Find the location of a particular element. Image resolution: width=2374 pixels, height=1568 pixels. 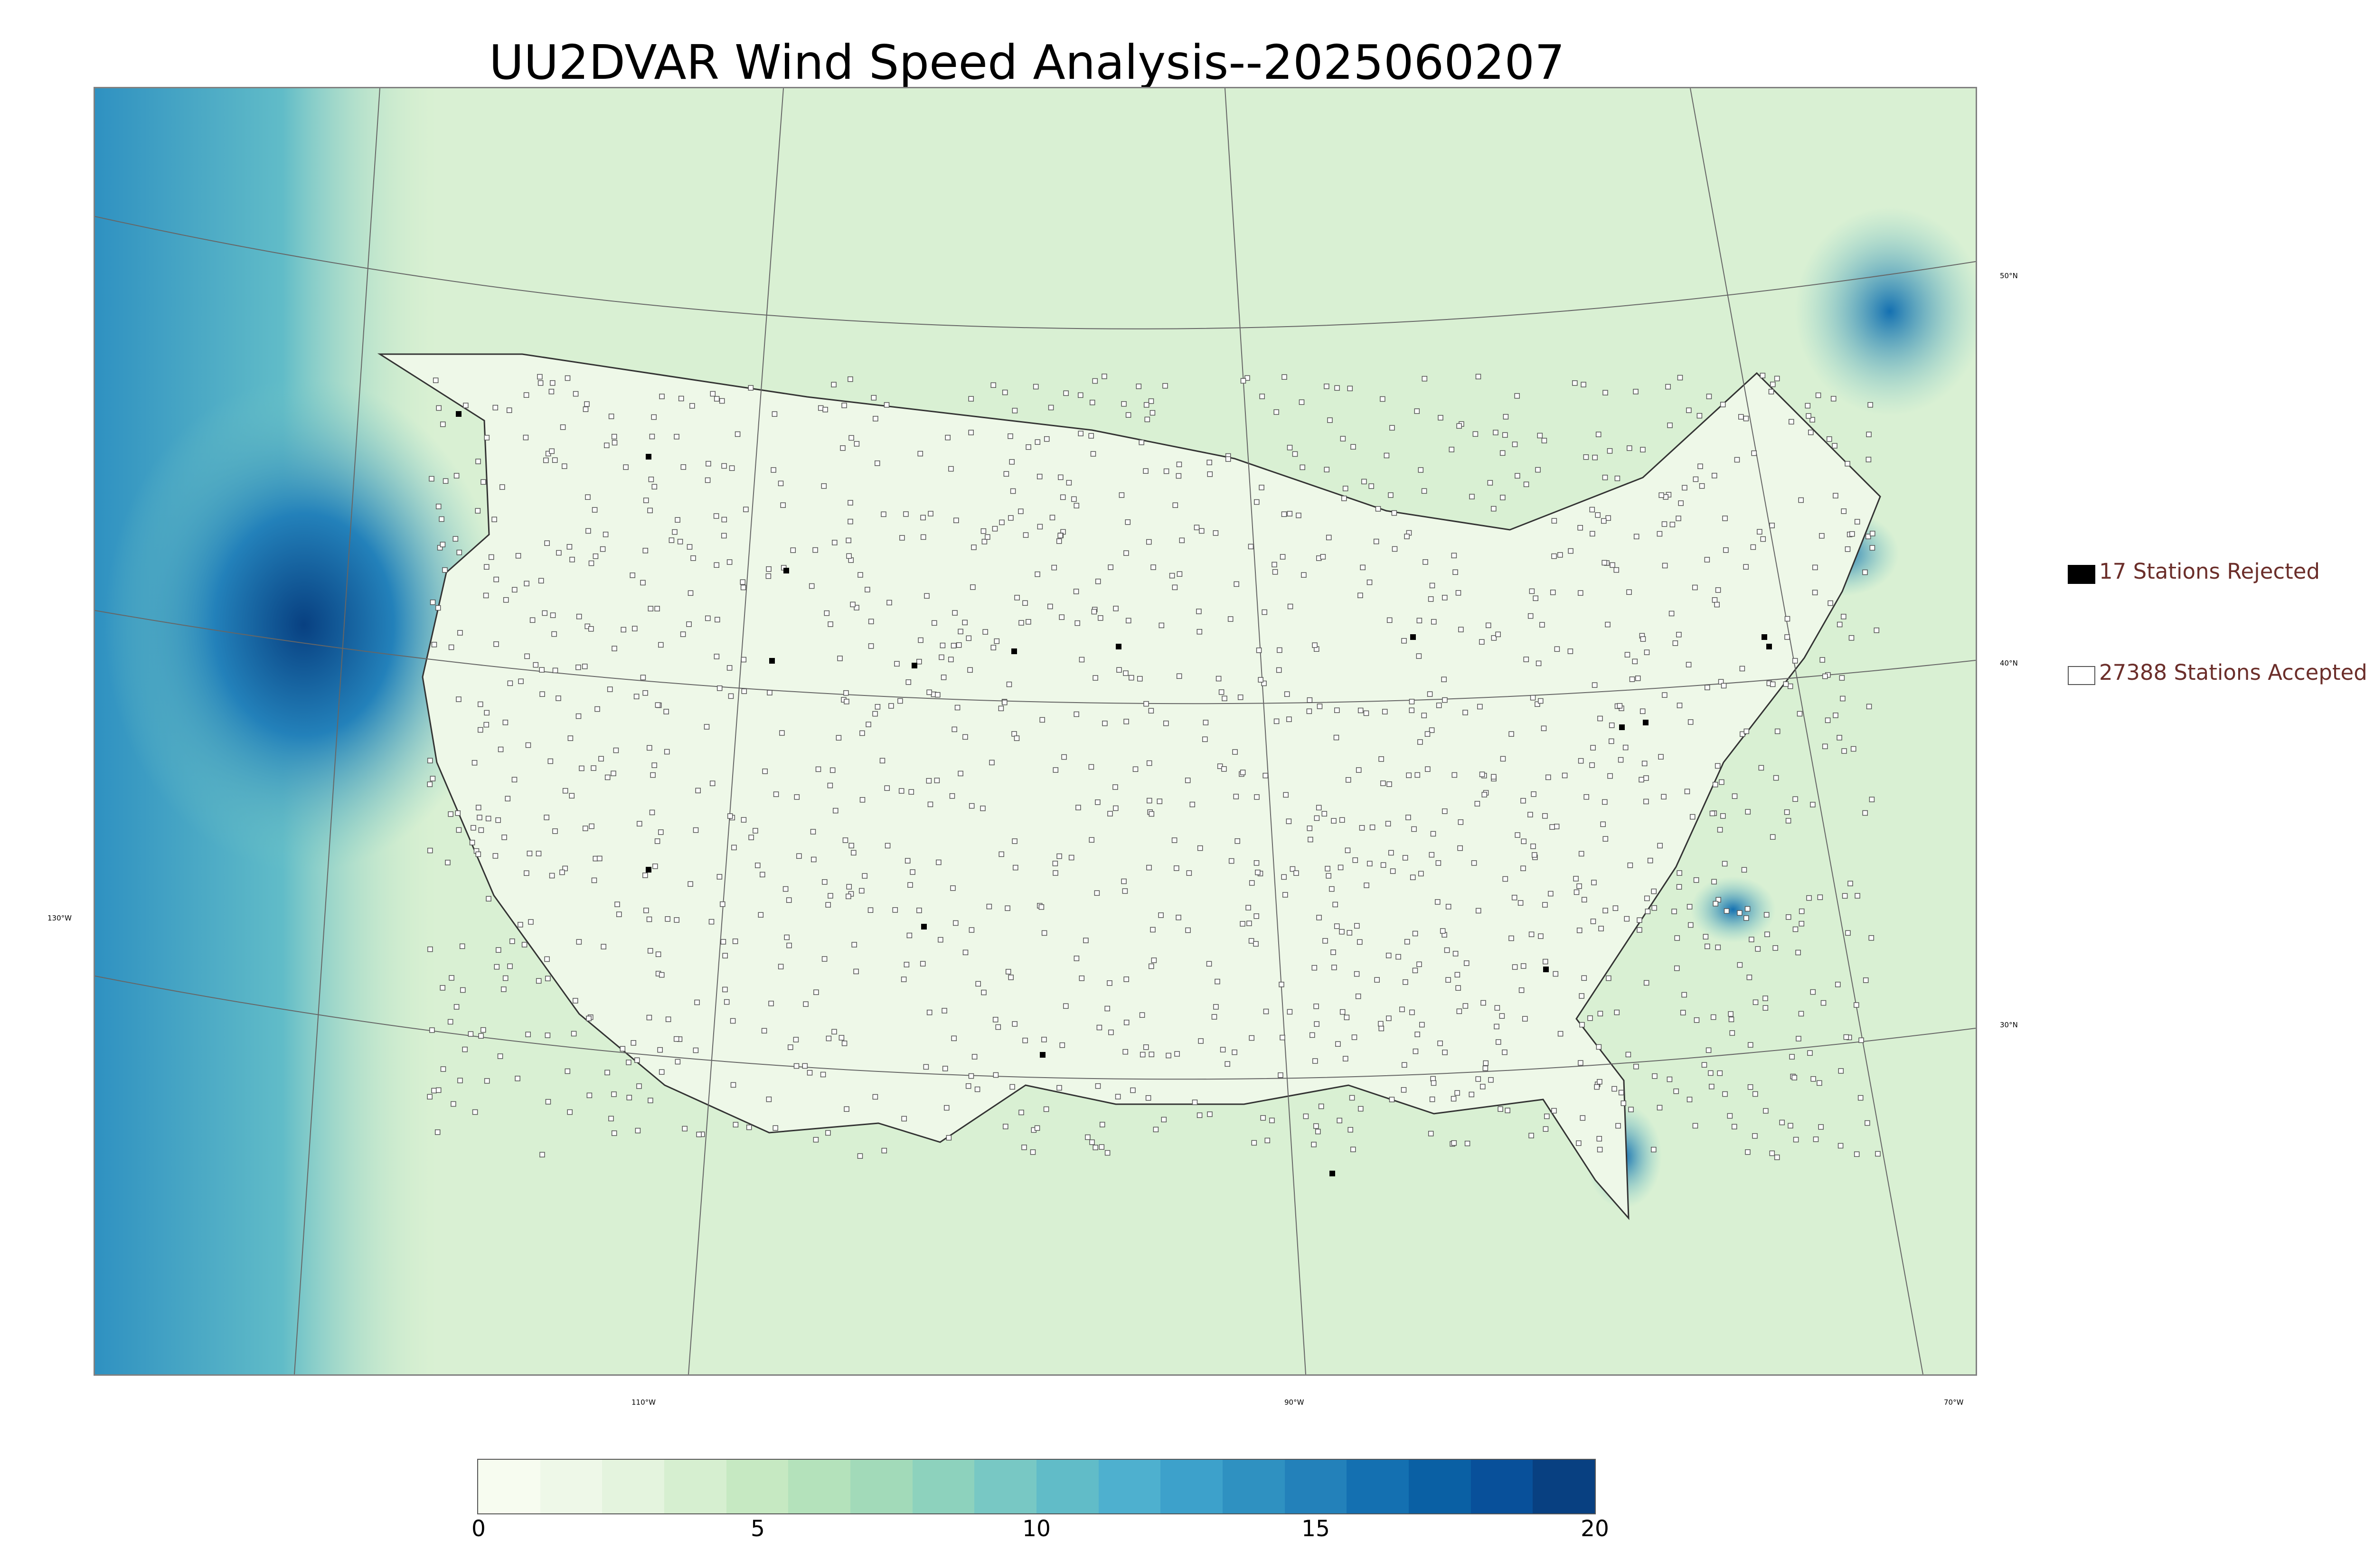

lon-label-130: 130°W is located at coordinates (59, 918).